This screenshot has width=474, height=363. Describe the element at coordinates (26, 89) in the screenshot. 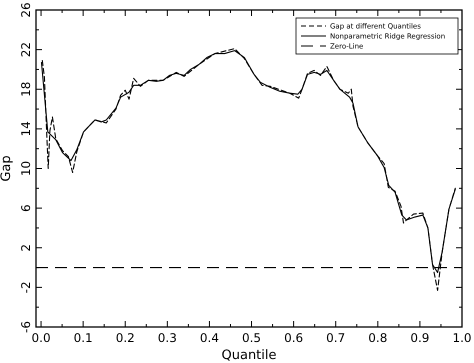

I see `y-tick-label: 18` at that location.